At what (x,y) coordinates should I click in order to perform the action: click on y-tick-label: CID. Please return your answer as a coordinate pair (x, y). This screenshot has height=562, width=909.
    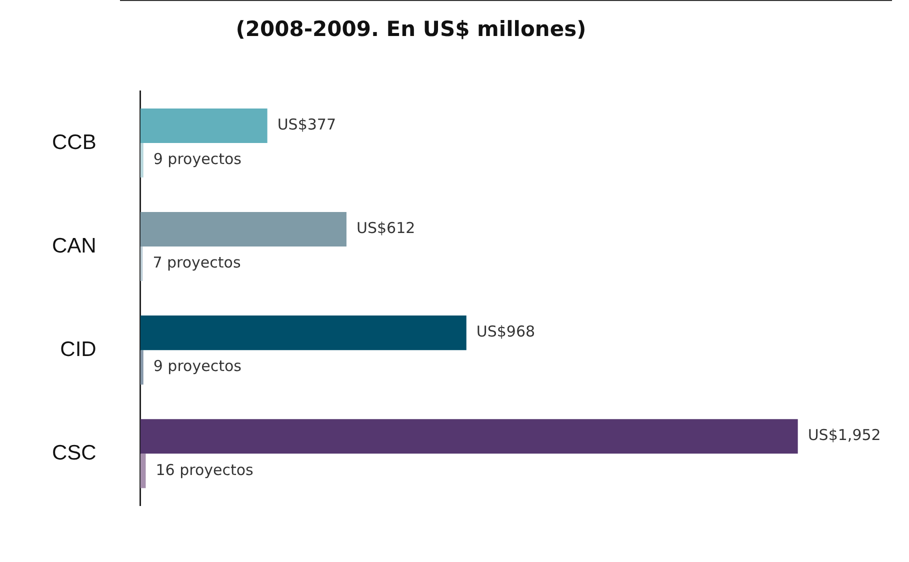
    Looking at the image, I should click on (78, 349).